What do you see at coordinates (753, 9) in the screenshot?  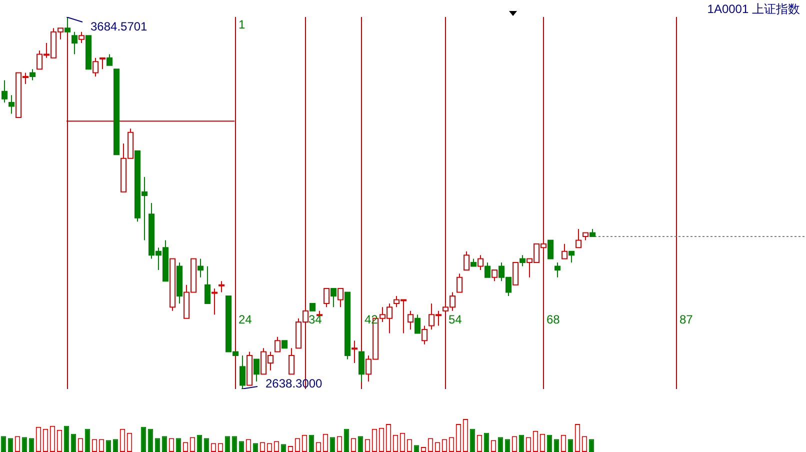 I see `chart-title: 1A0001 上证指数` at bounding box center [753, 9].